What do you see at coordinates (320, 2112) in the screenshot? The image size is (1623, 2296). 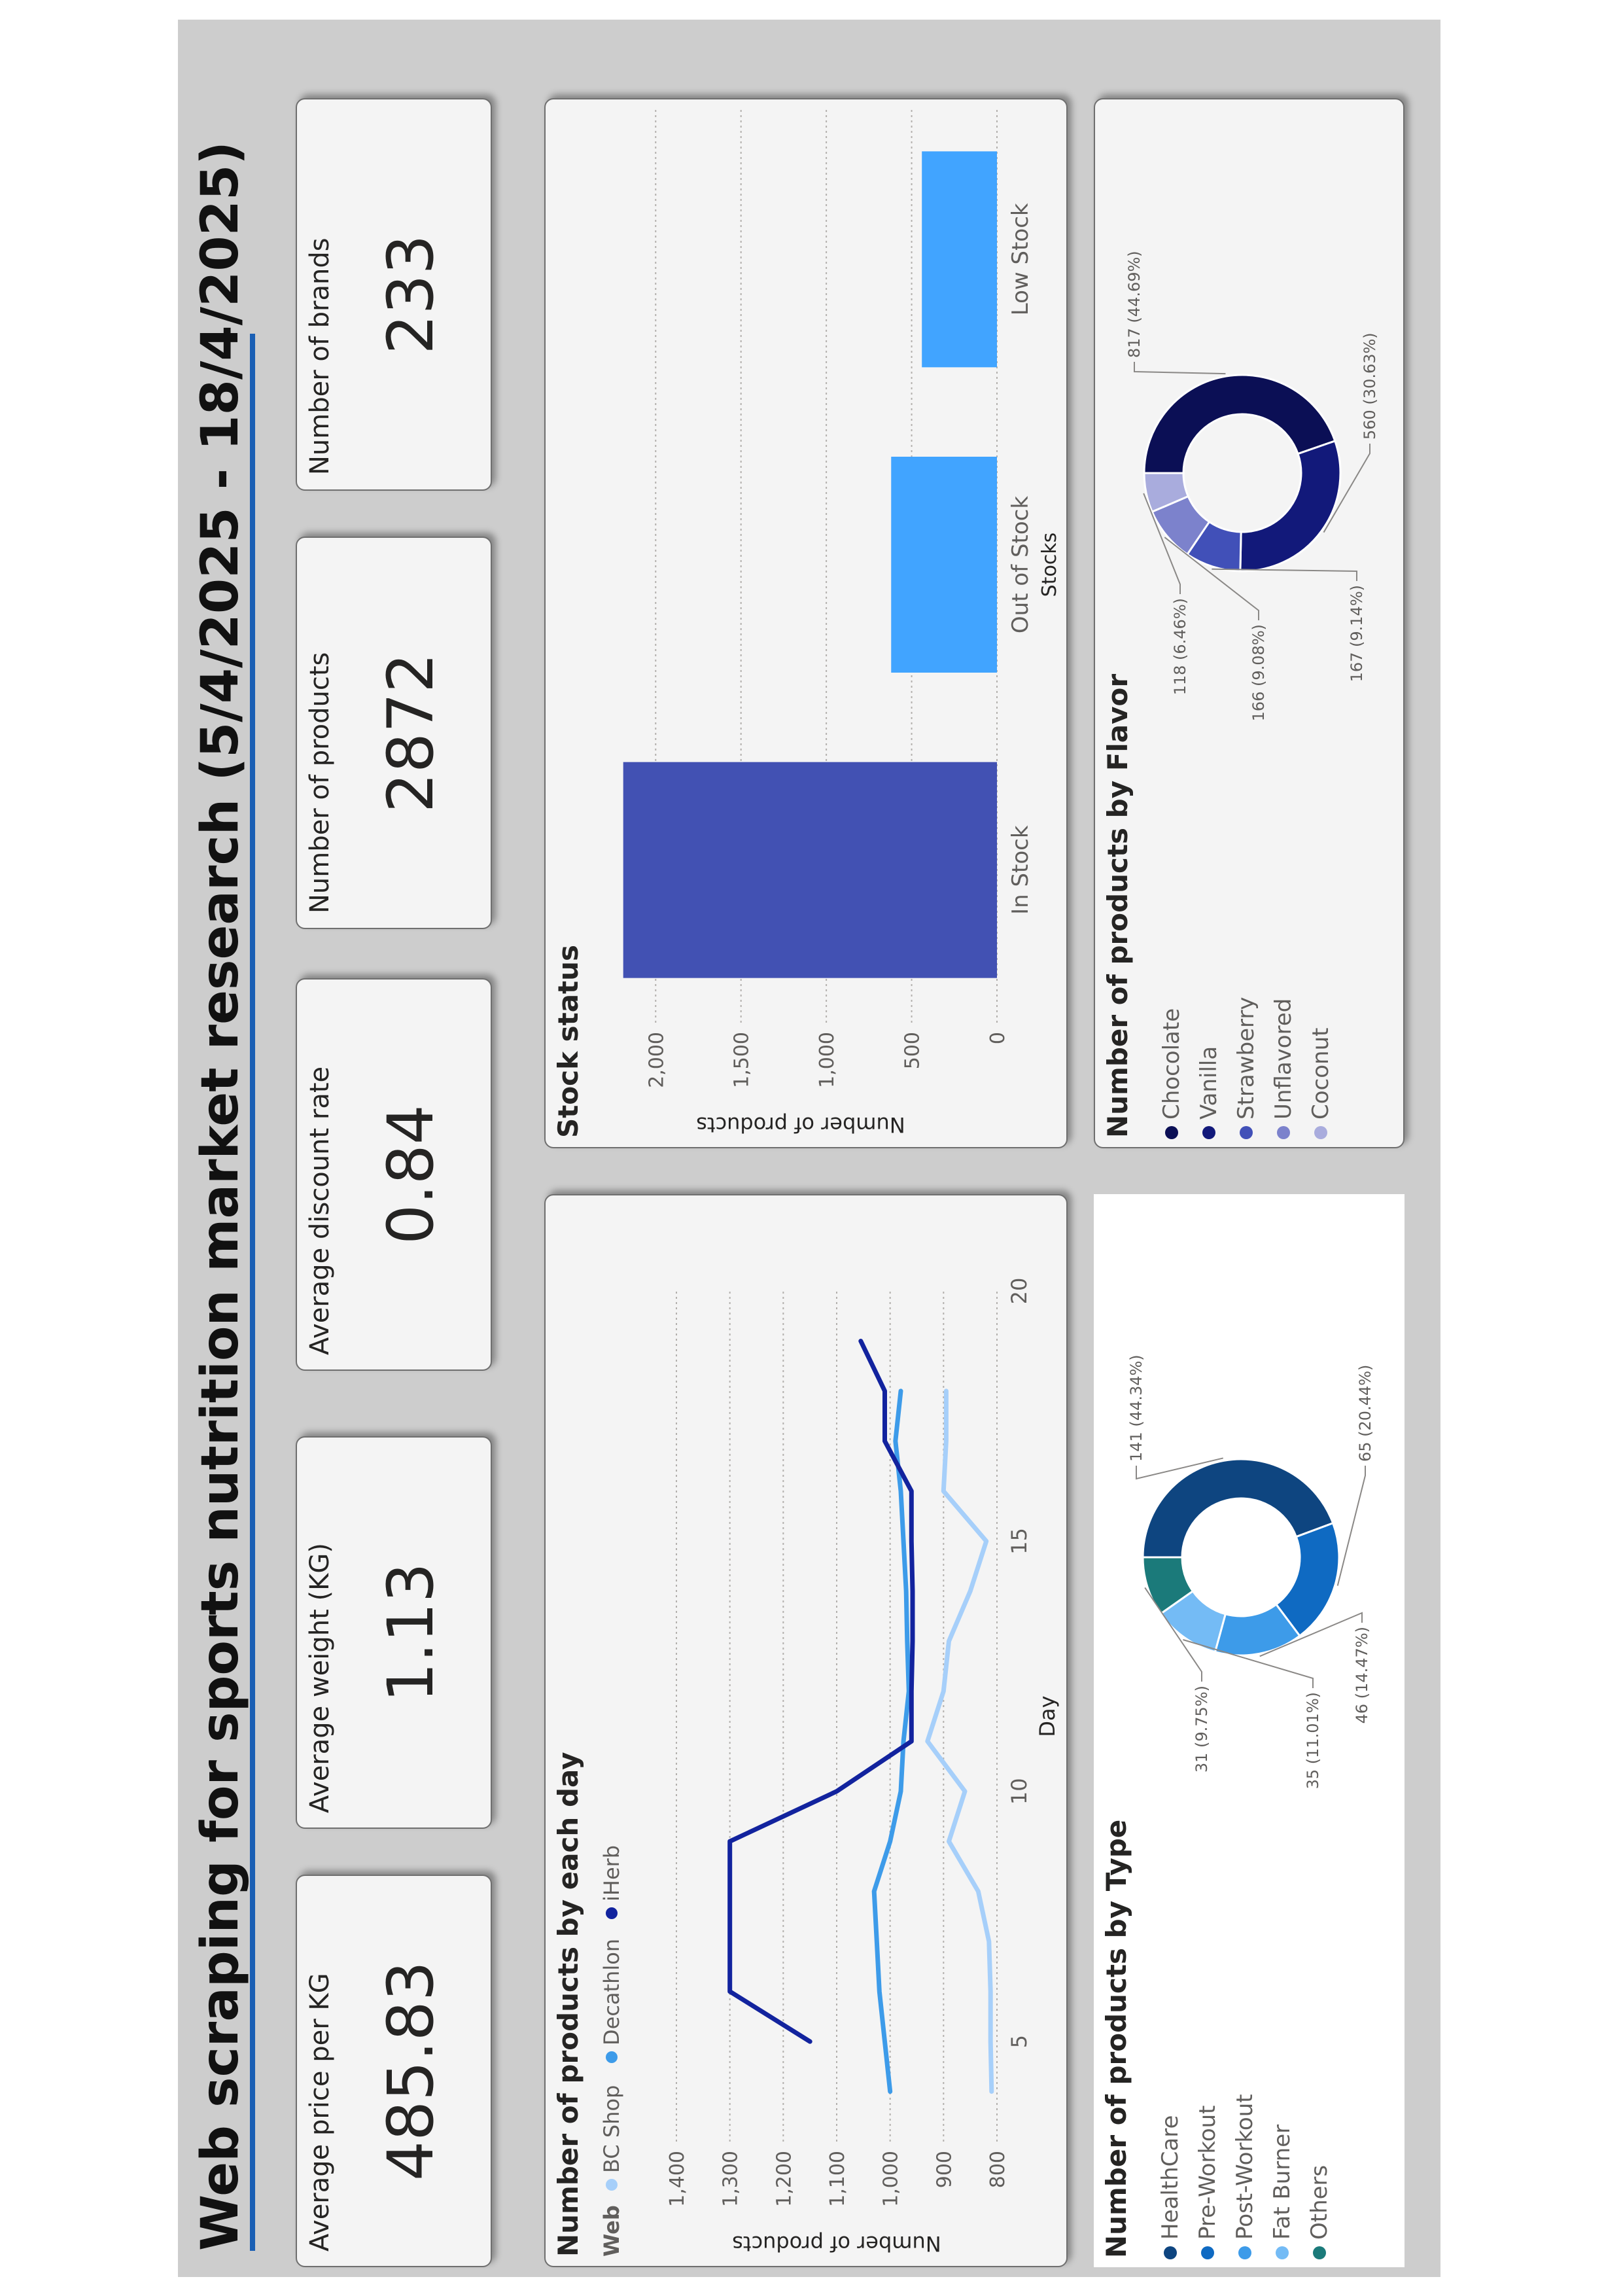 I see `kpi-label: Average price per KG` at bounding box center [320, 2112].